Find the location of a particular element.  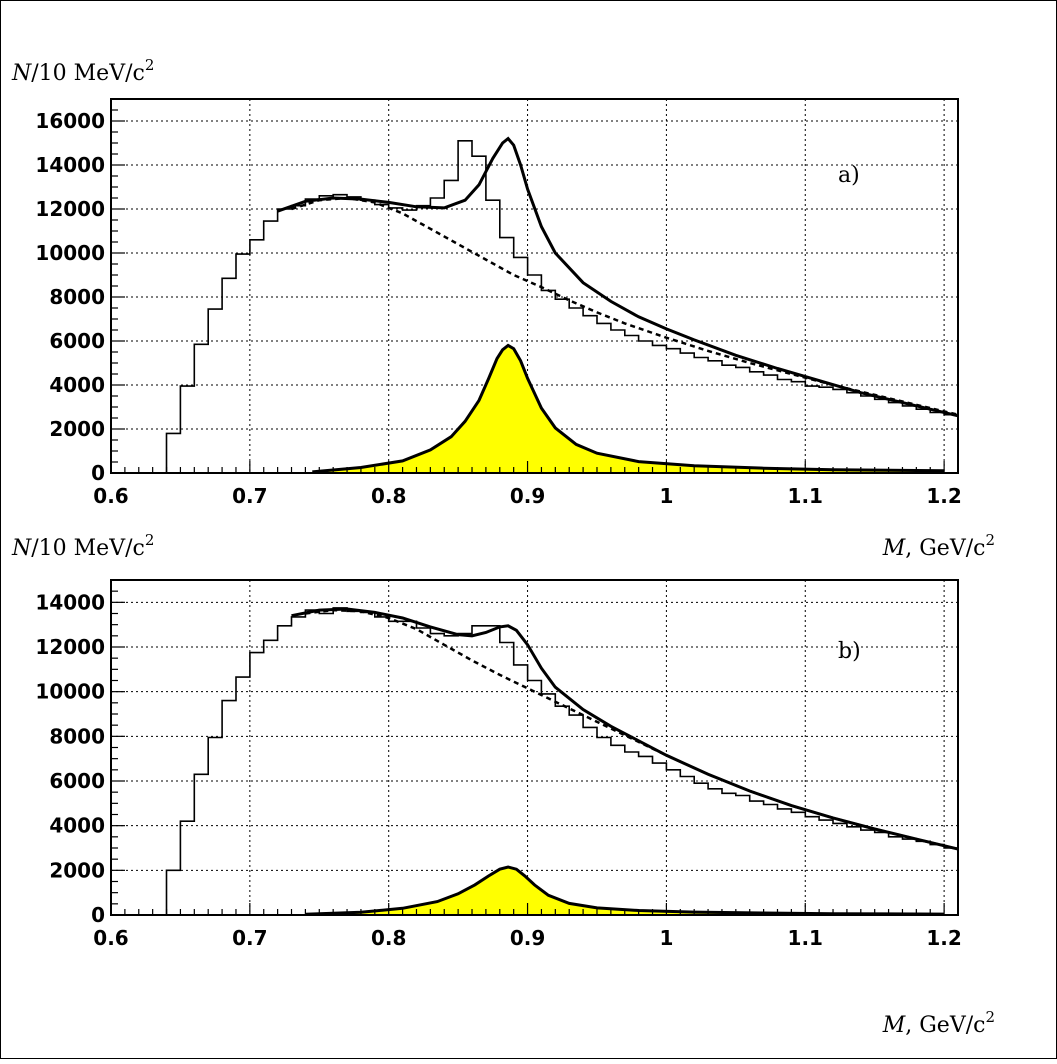

panel-b-xtick-label-5: 1.1 is located at coordinates (805, 938).